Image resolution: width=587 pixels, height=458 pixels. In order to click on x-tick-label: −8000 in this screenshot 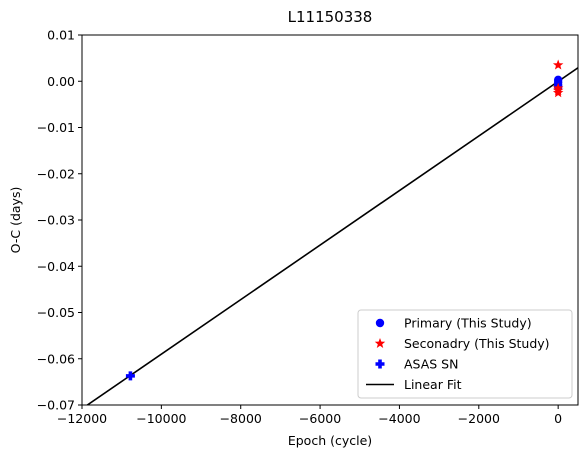, I will do `click(241, 418)`.